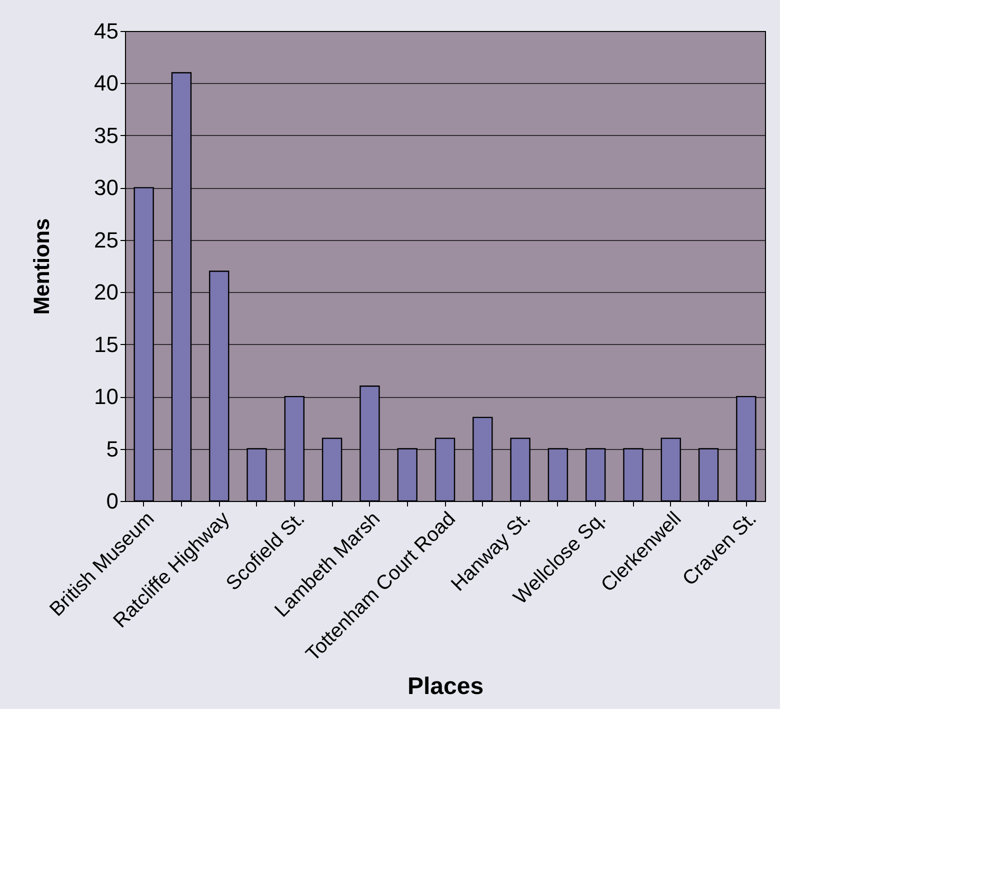  I want to click on y-tick-label: 10, so click(106, 397).